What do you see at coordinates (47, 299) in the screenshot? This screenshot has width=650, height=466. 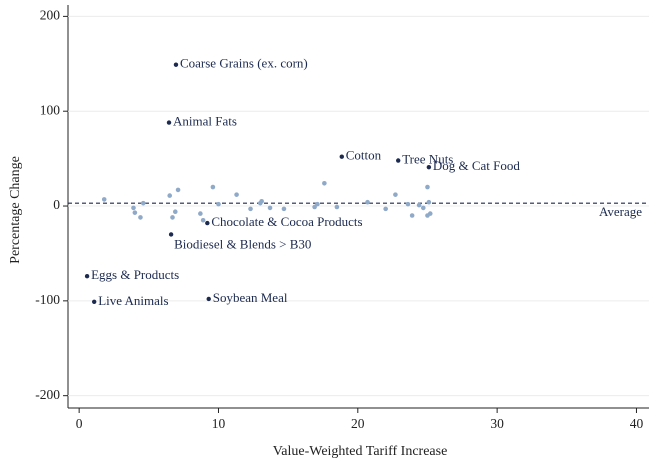 I see `y-tick-label: -100` at bounding box center [47, 299].